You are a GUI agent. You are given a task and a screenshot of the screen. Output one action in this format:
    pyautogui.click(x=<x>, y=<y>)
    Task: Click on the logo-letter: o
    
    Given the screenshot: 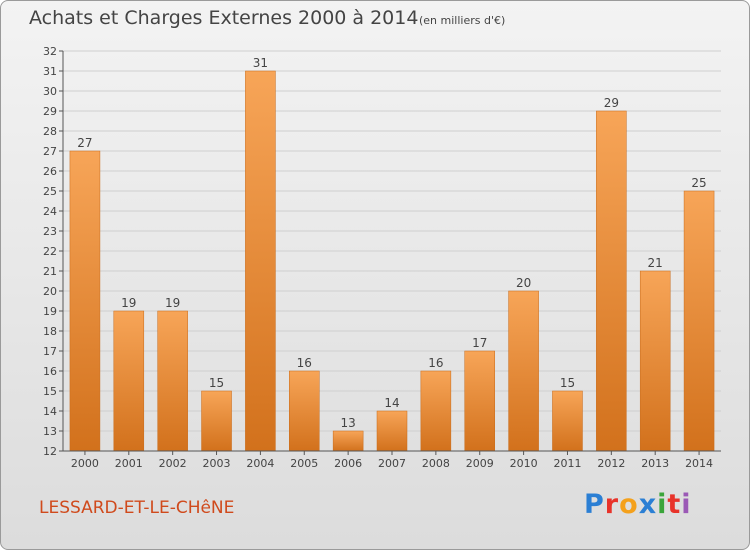 What is the action you would take?
    pyautogui.click(x=629, y=504)
    